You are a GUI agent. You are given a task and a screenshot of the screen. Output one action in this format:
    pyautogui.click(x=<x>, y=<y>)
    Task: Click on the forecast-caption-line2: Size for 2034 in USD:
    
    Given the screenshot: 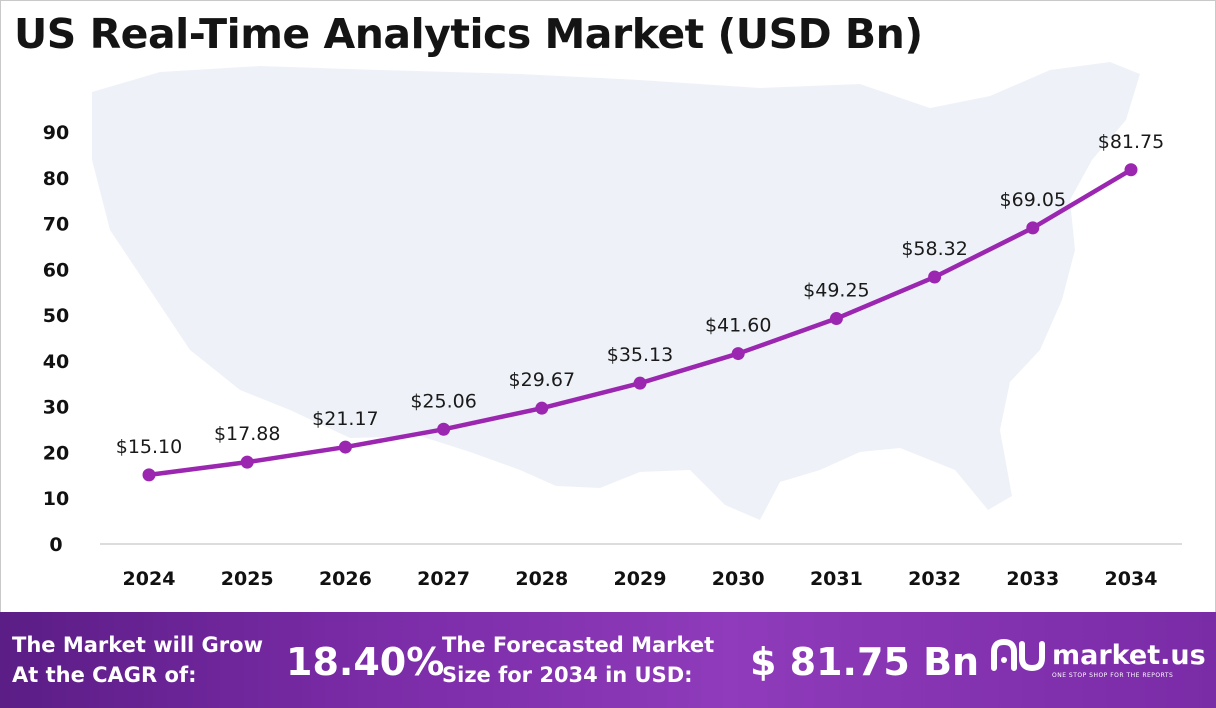 What is the action you would take?
    pyautogui.click(x=567, y=675)
    